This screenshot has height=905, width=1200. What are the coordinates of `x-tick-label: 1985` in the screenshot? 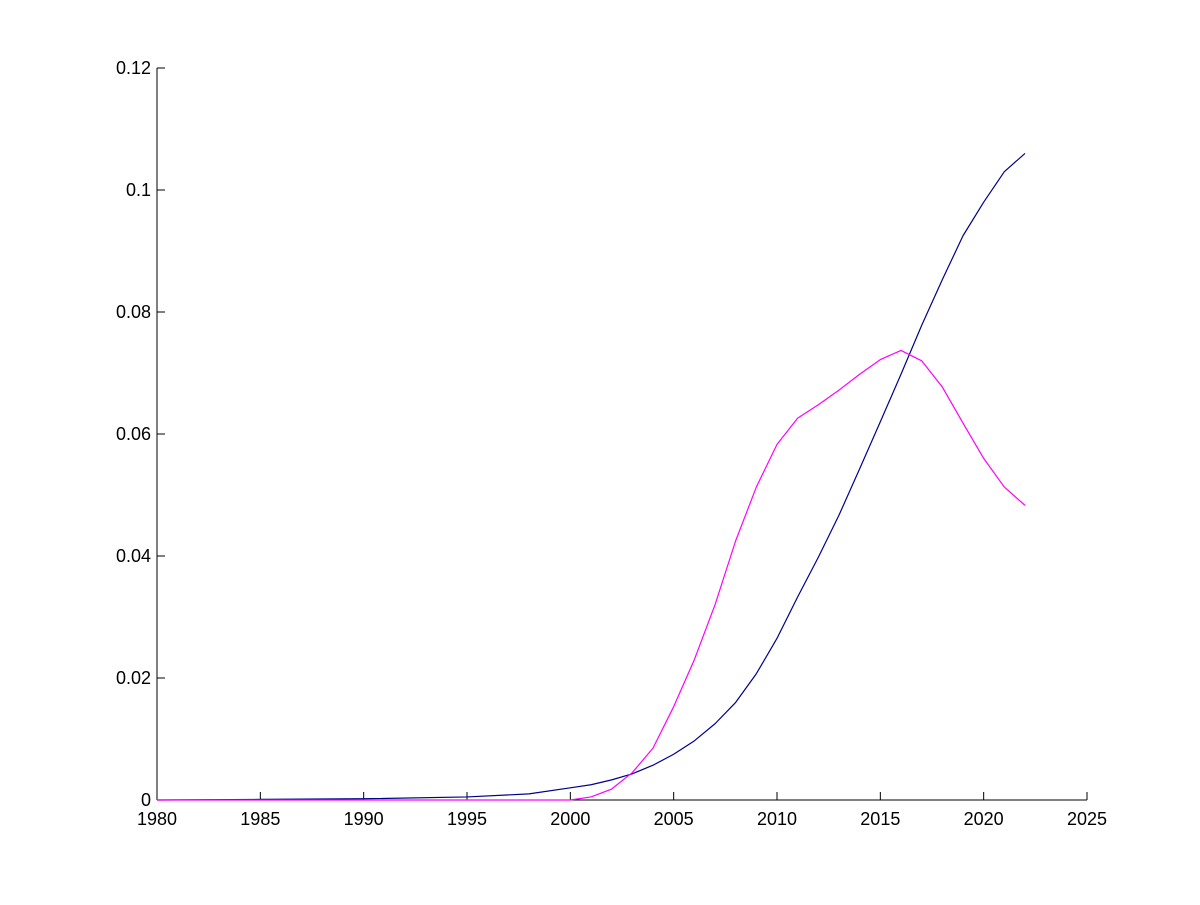 It's located at (260, 819).